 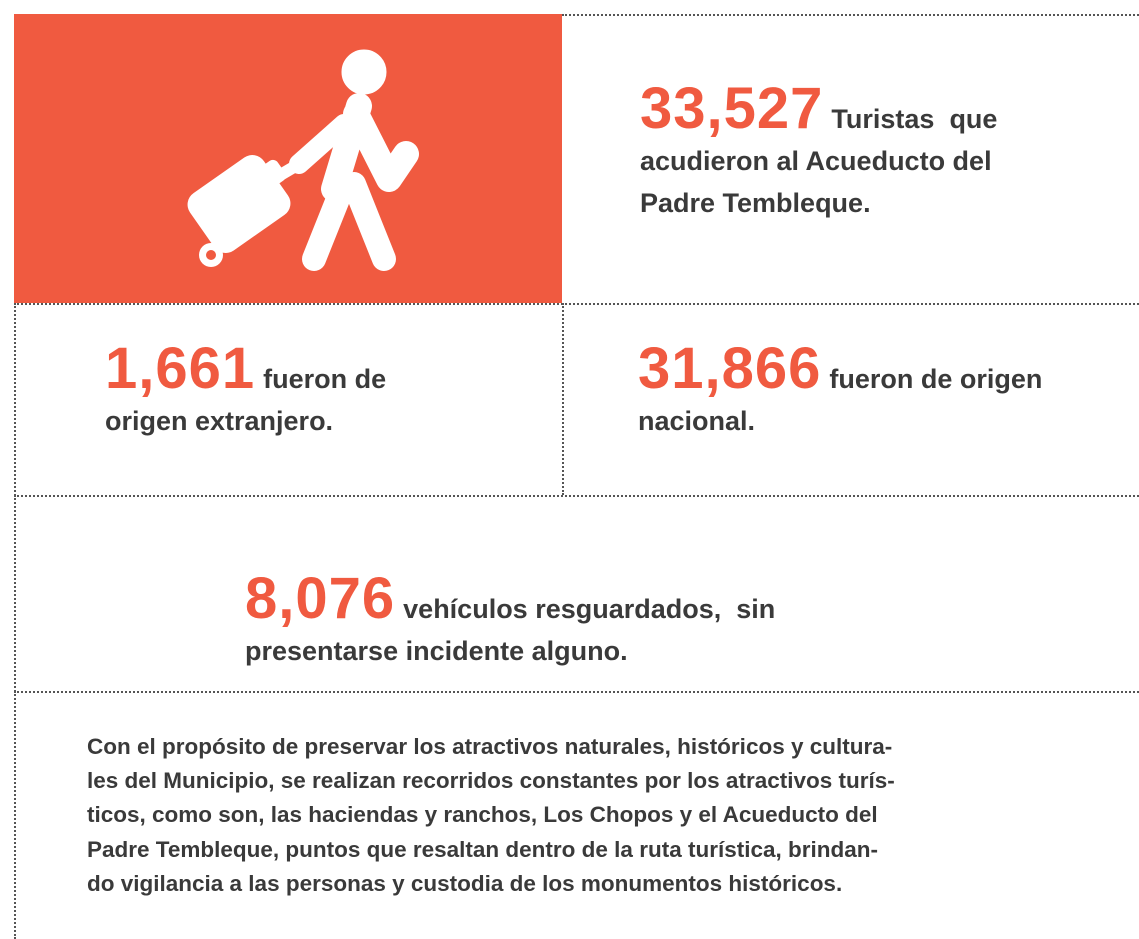 I want to click on stat-text: fueron de origen, so click(x=936, y=379).